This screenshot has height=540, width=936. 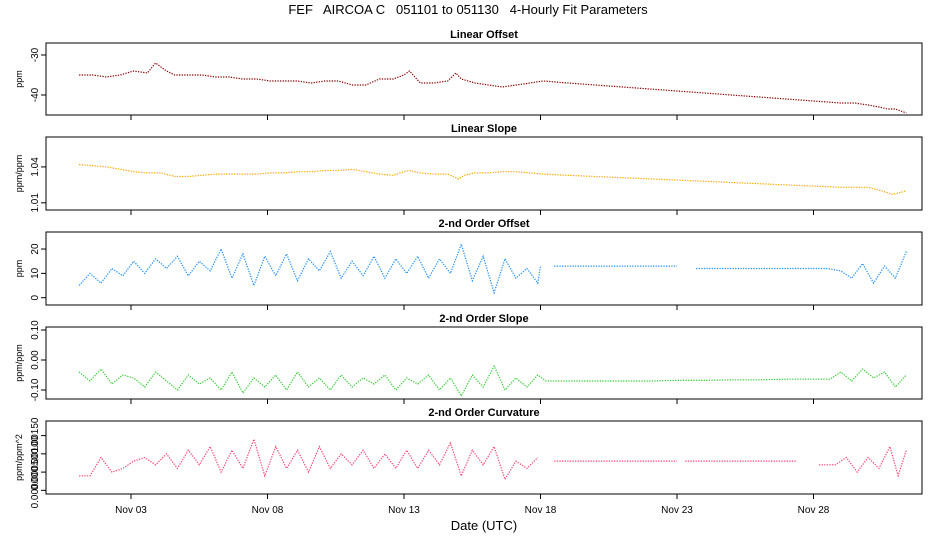 What do you see at coordinates (35, 249) in the screenshot?
I see `y-tick-label: 20` at bounding box center [35, 249].